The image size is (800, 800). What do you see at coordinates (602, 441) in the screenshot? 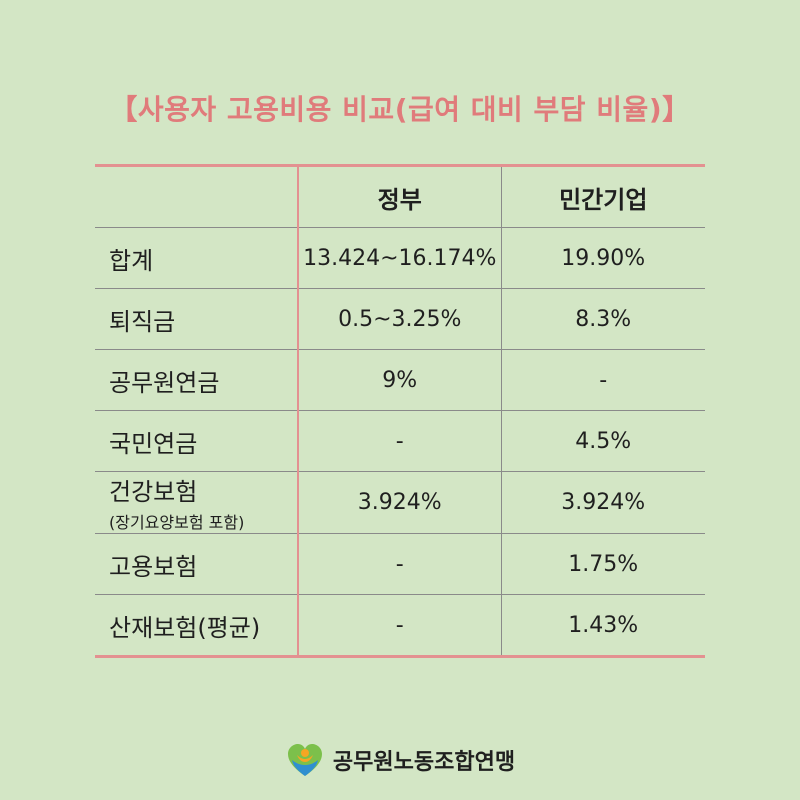
I see `private-value: 4.5%` at bounding box center [602, 441].